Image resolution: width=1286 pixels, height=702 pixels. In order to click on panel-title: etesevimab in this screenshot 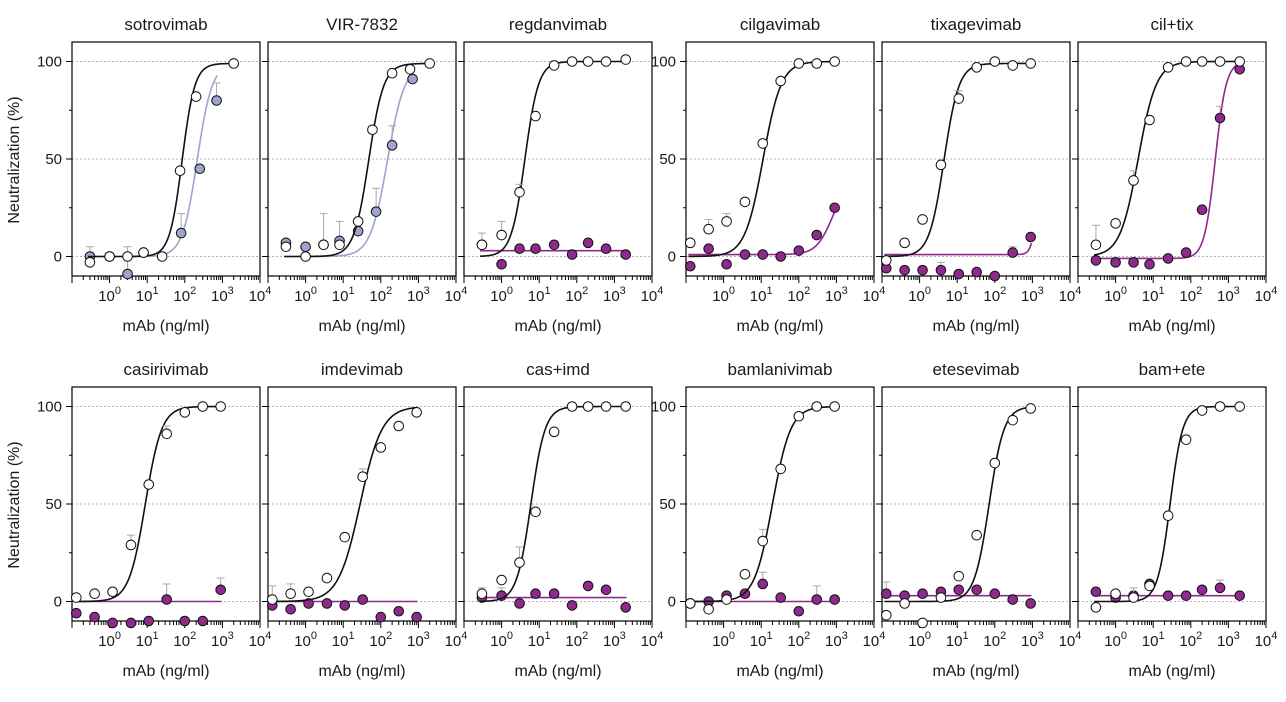, I will do `click(976, 369)`.